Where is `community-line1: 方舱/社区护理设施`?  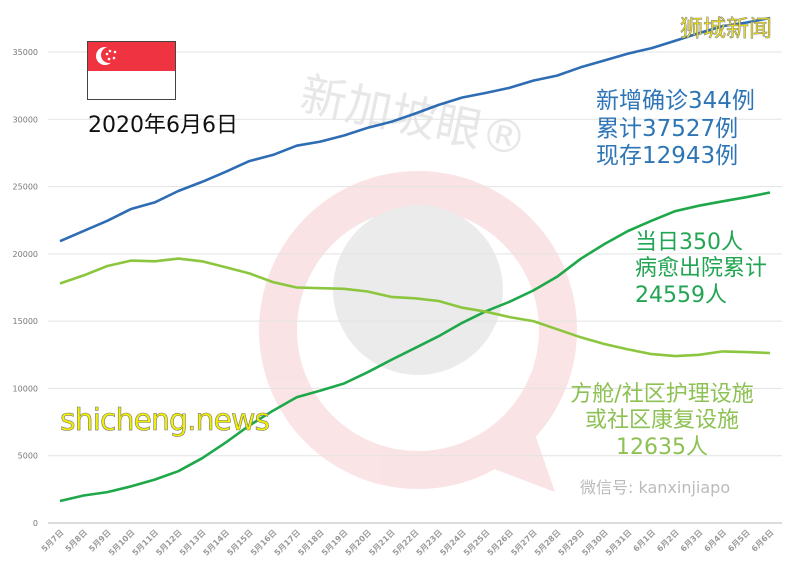 community-line1: 方舱/社区护理设施 is located at coordinates (662, 394).